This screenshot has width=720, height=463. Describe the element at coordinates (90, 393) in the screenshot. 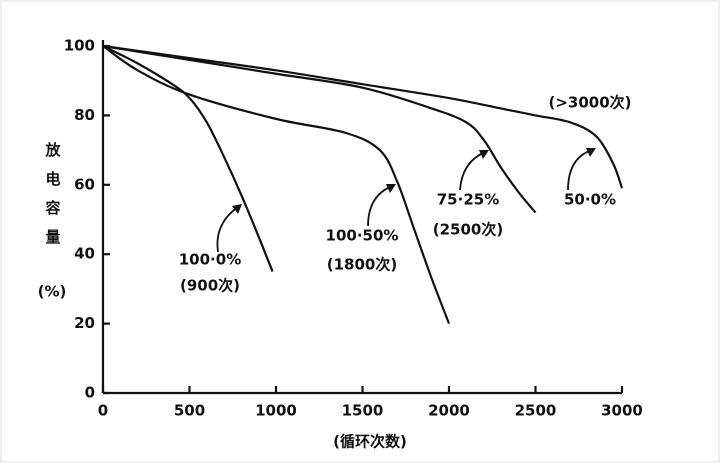

I see `y-tick-label: 0` at that location.